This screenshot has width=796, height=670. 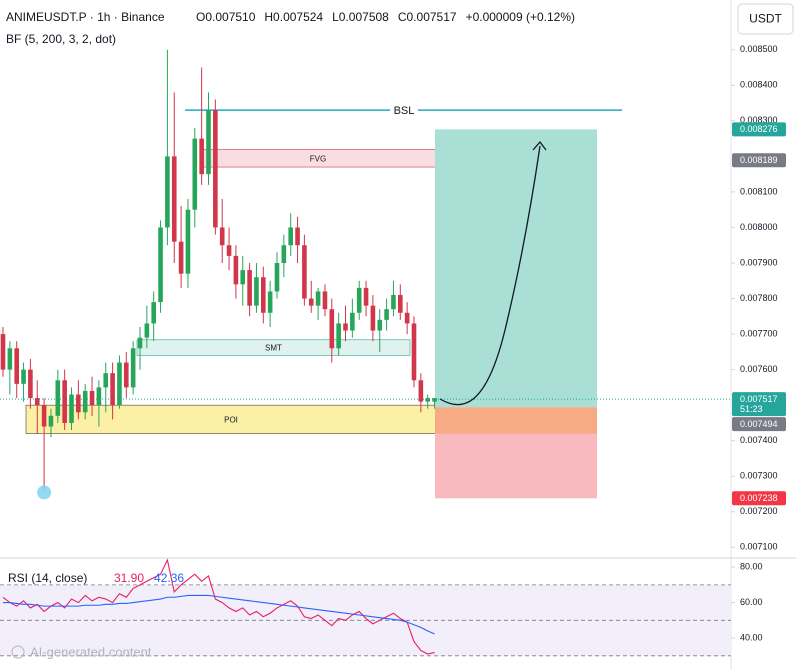 I want to click on zone-label: FVG, so click(x=318, y=158).